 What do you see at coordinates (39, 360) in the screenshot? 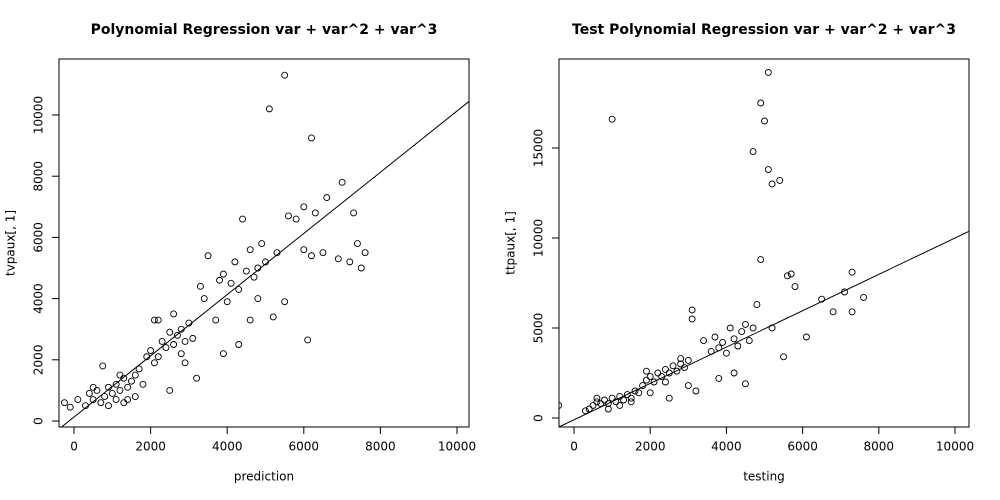
I see `y-tick-label: 2000` at bounding box center [39, 360].